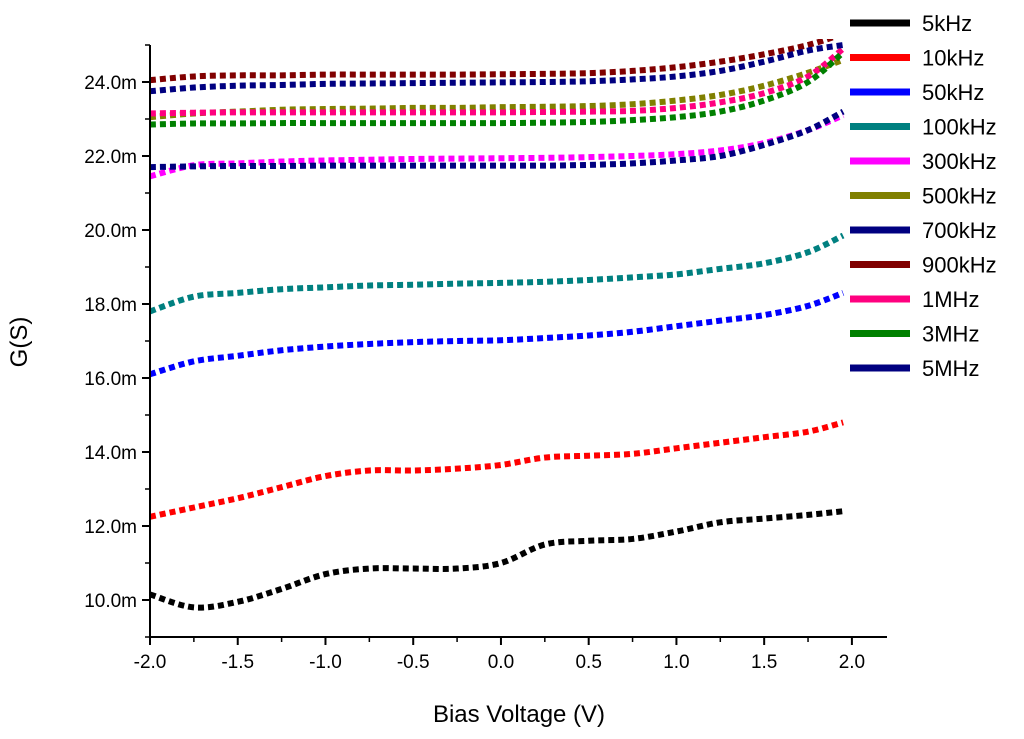 Image resolution: width=1024 pixels, height=739 pixels. I want to click on x-tick-label: 2.0, so click(852, 662).